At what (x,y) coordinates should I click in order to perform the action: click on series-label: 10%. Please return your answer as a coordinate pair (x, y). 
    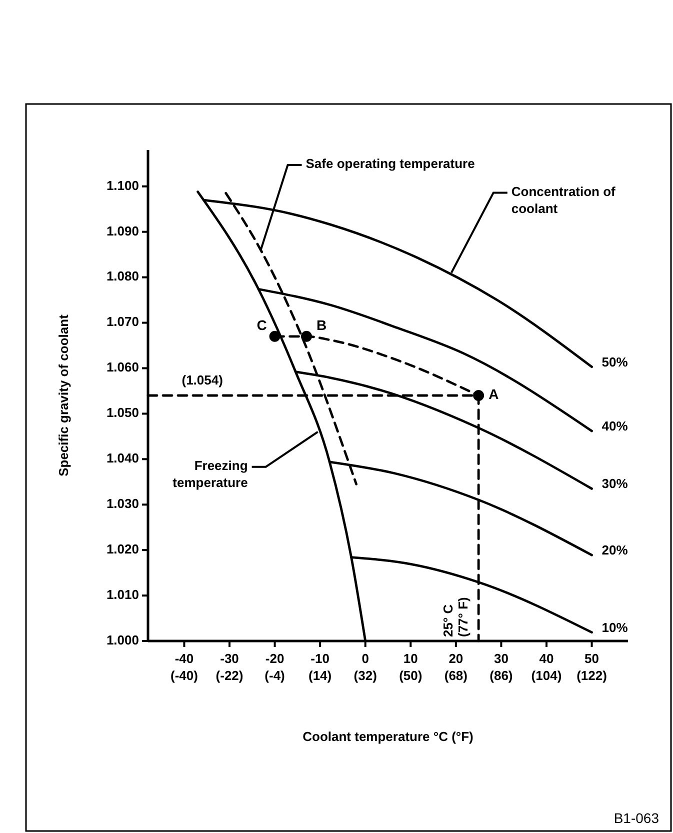
    Looking at the image, I should click on (615, 627).